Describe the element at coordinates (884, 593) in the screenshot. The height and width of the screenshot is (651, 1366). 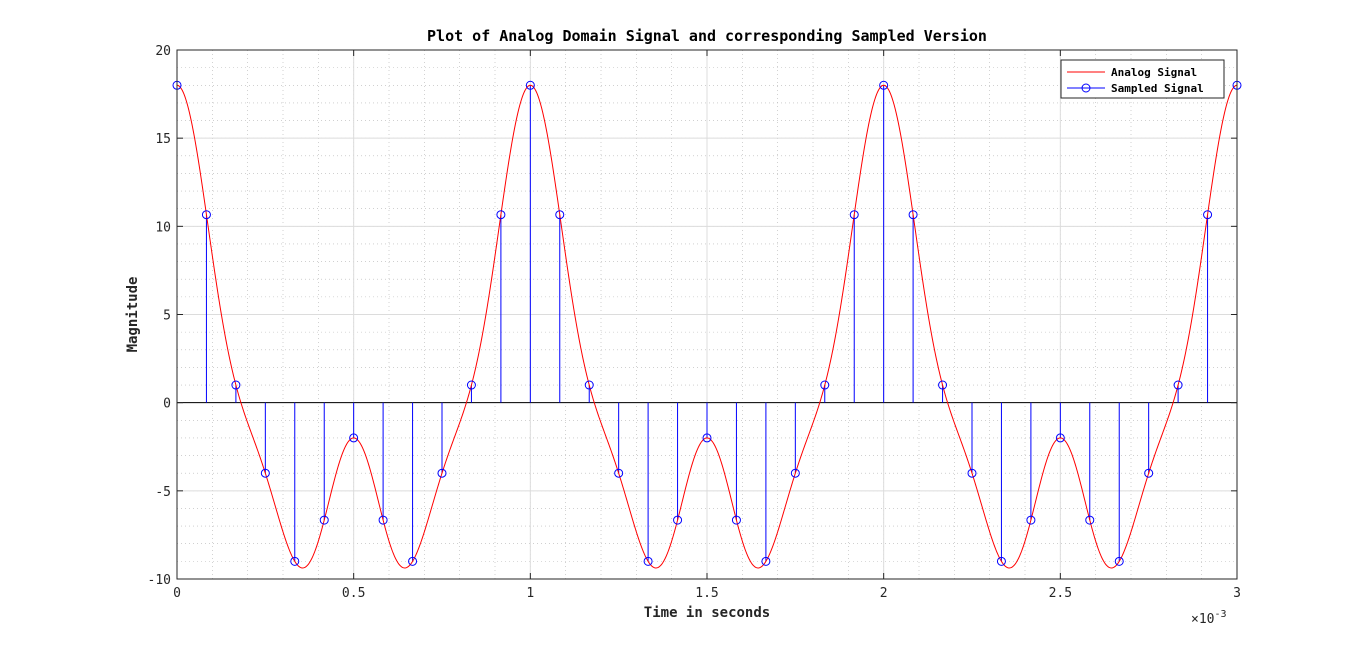
I see `x-tick-label: 2` at that location.